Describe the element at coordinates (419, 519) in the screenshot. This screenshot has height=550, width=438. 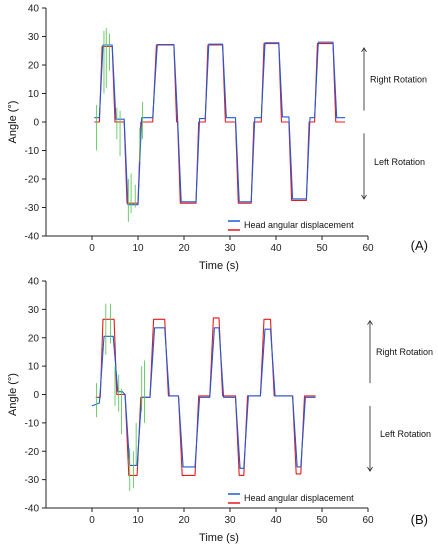
I see `panel-label: (B)` at that location.